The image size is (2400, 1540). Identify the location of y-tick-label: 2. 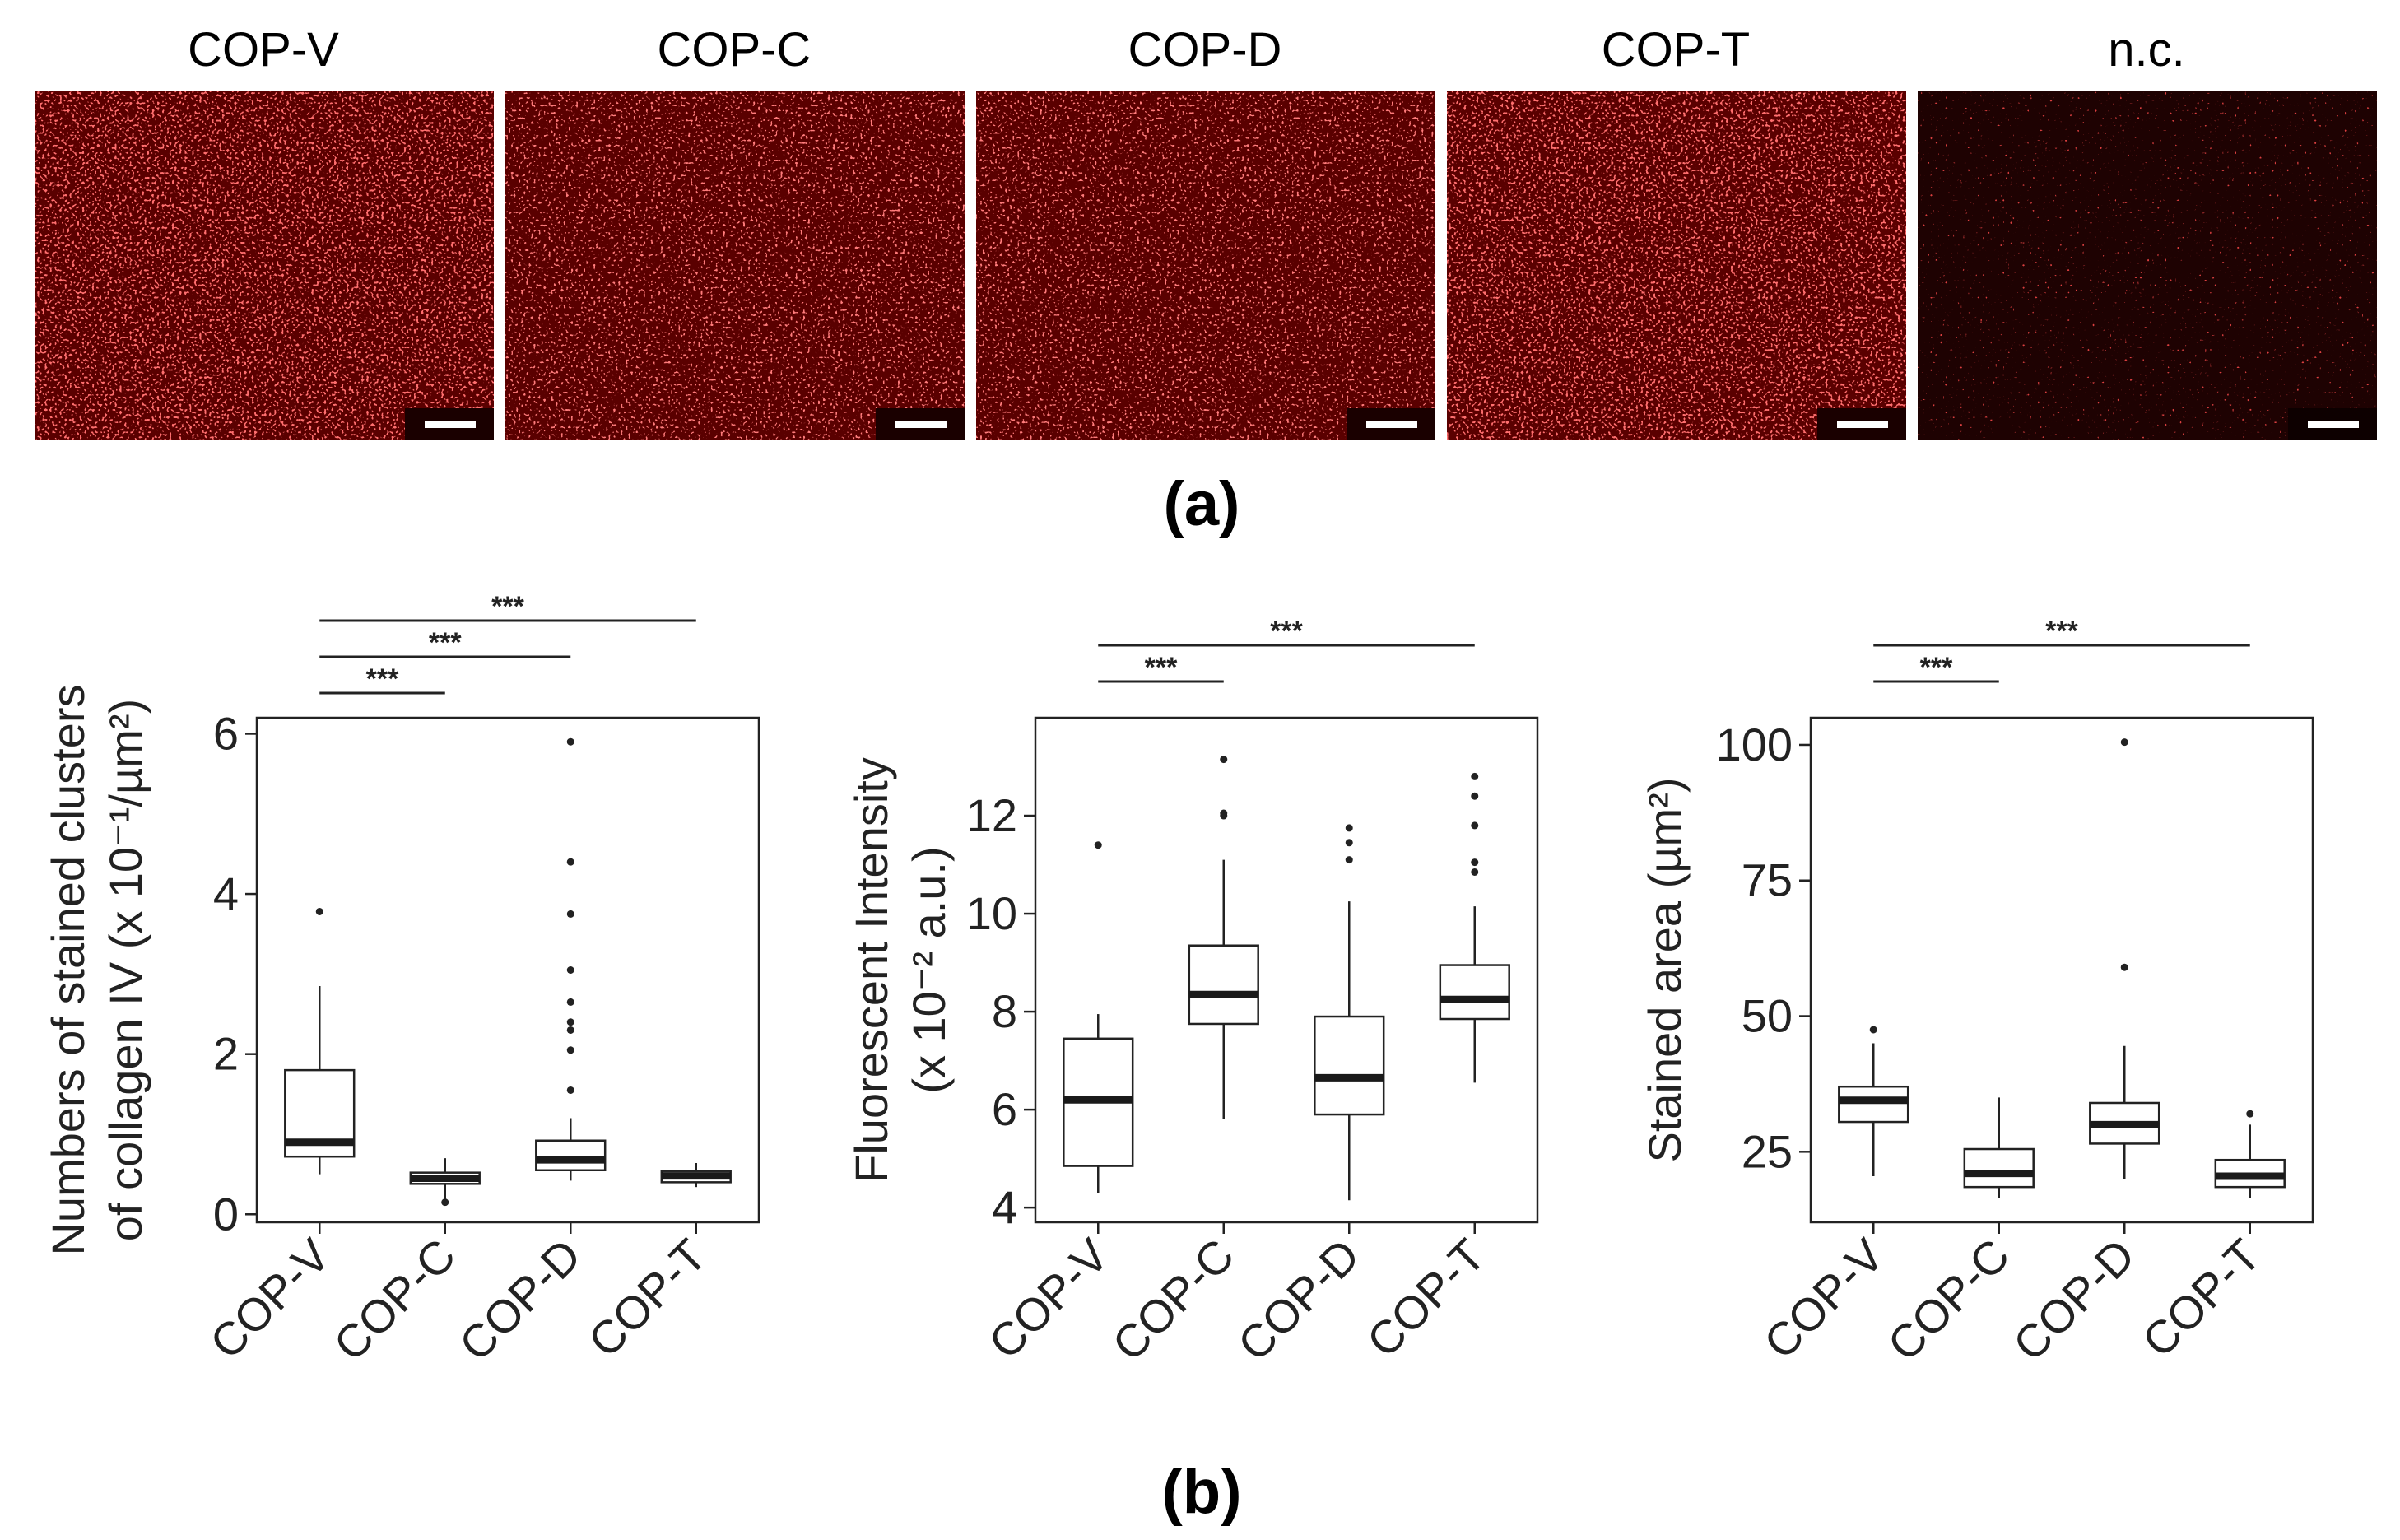
(226, 1054).